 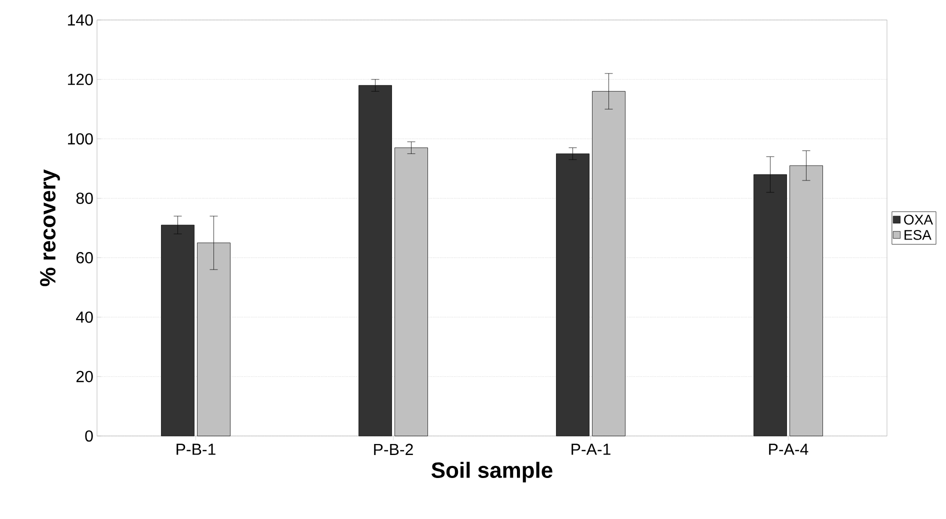 I want to click on y-tick-label: 20, so click(x=84, y=376).